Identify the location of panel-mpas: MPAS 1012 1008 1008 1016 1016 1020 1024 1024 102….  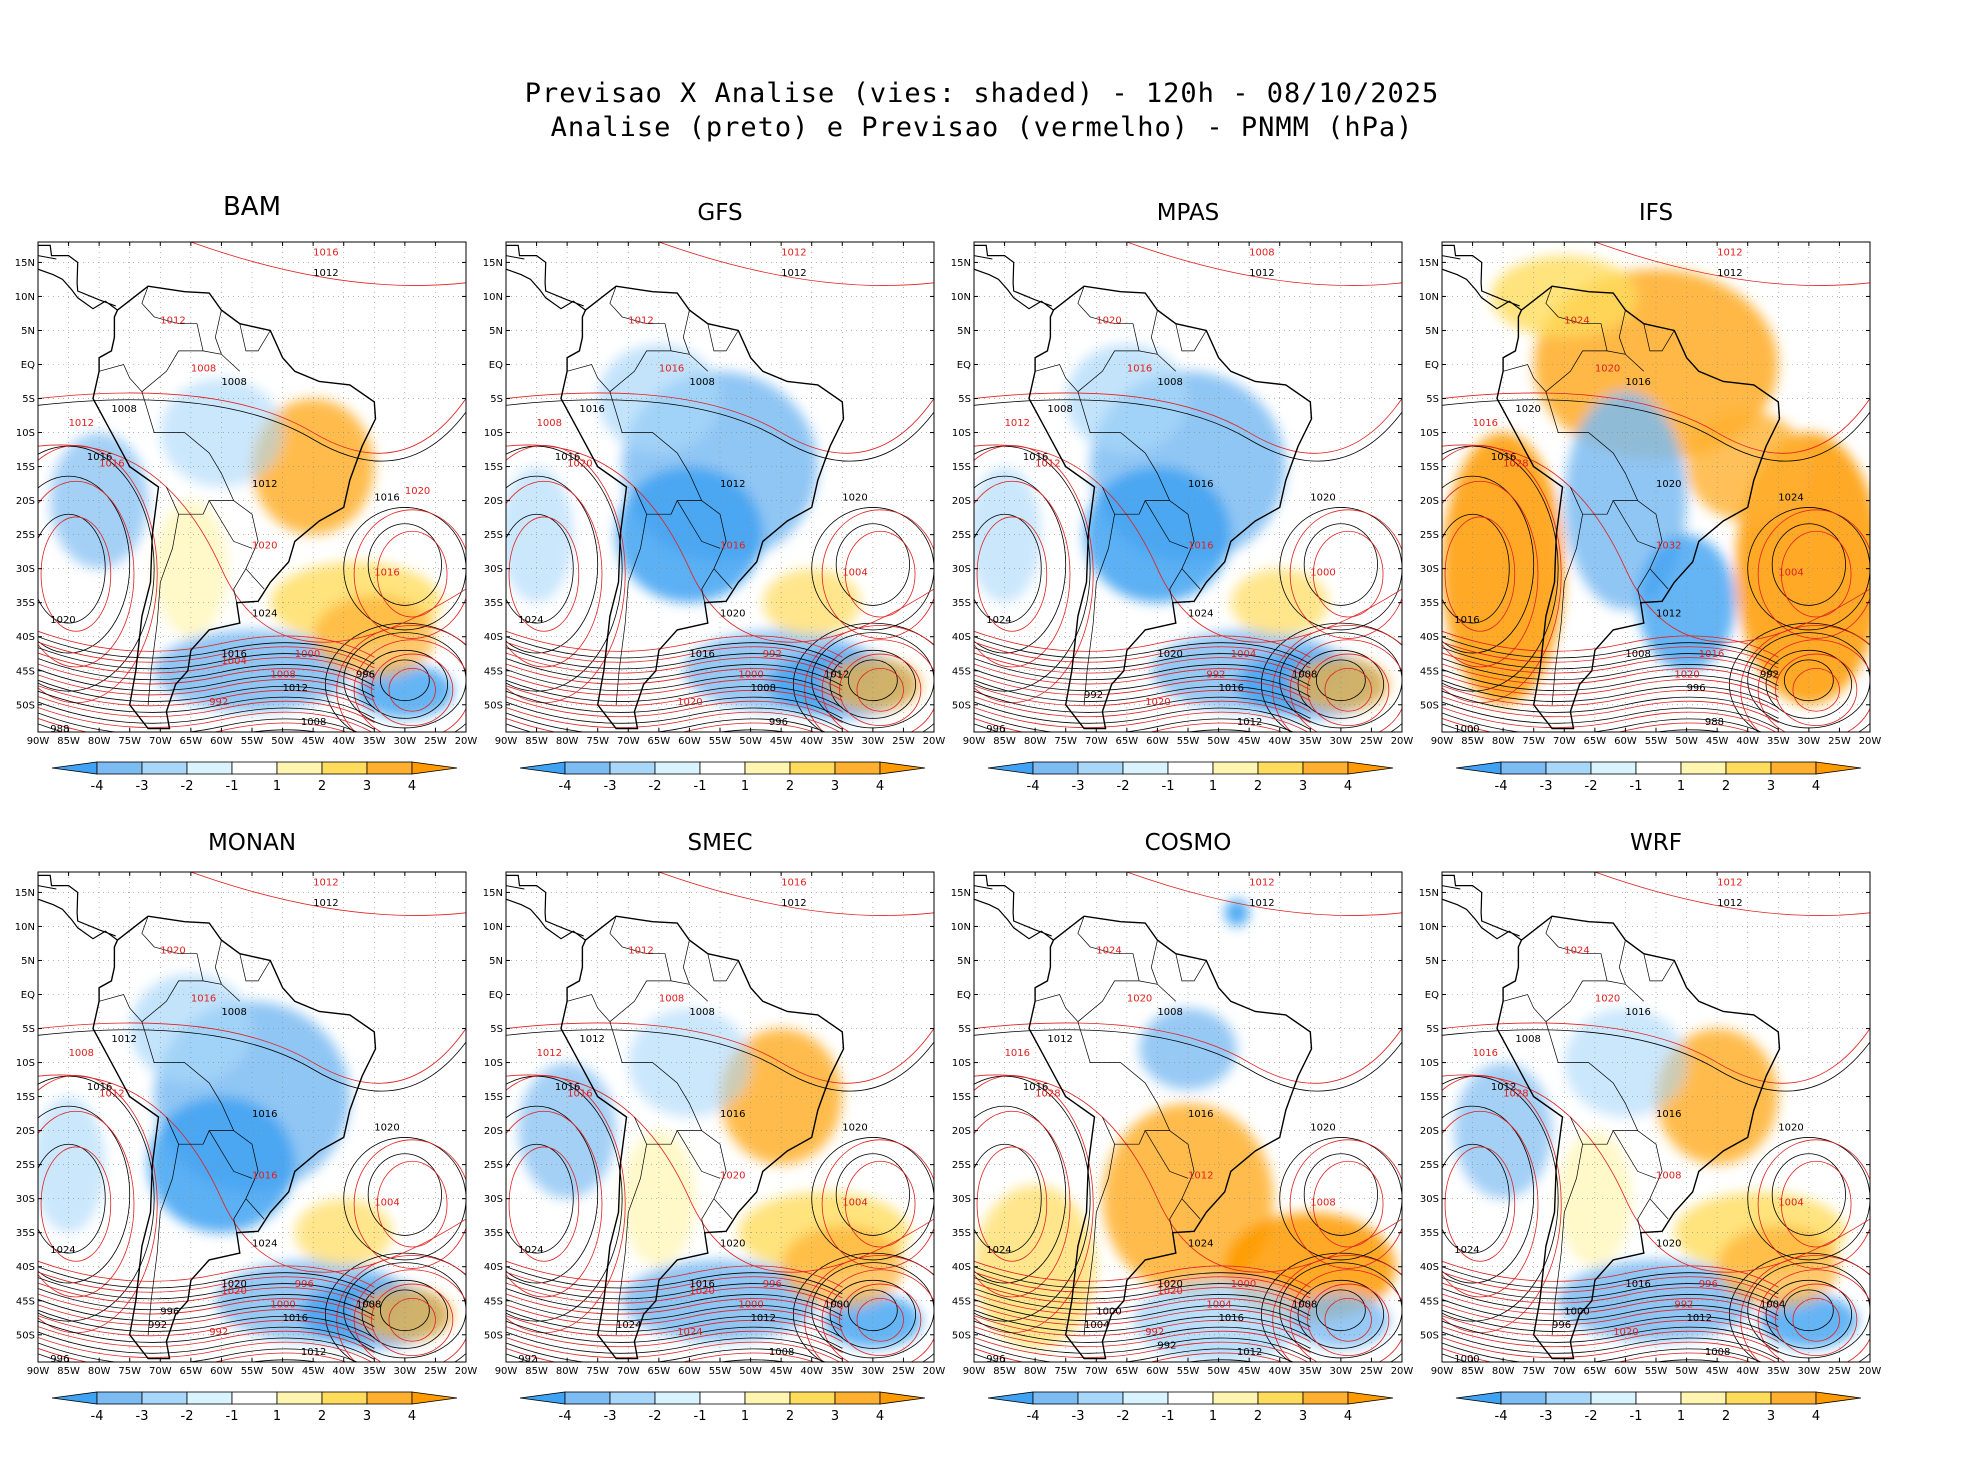
(1175, 520).